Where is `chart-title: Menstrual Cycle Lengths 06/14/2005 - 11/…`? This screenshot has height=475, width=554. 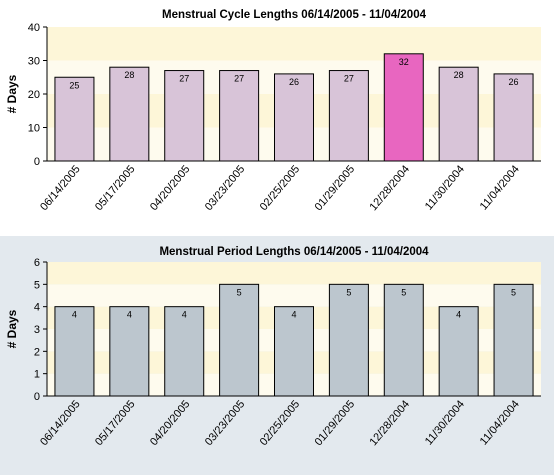
chart-title: Menstrual Cycle Lengths 06/14/2005 - 11/… is located at coordinates (294, 15).